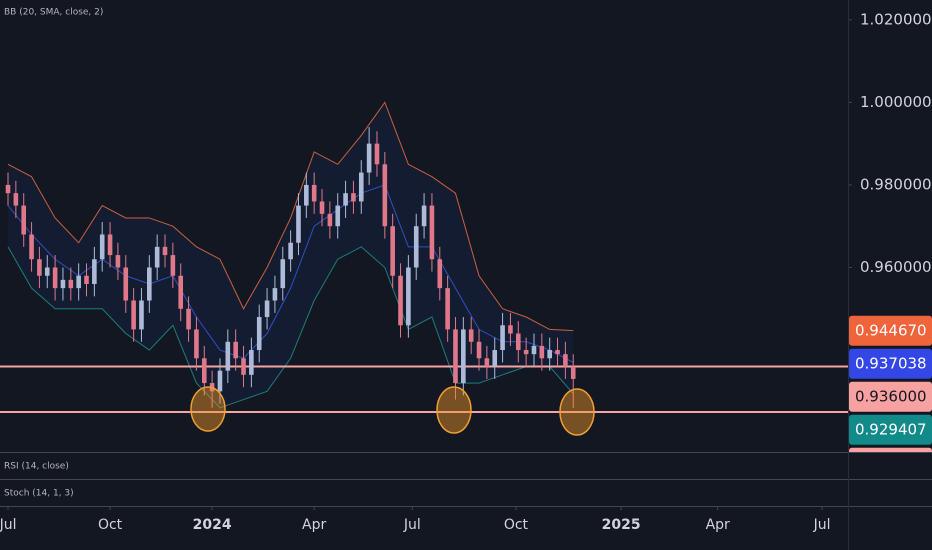  What do you see at coordinates (36, 467) in the screenshot?
I see `pane-label: RSI (14, close)` at bounding box center [36, 467].